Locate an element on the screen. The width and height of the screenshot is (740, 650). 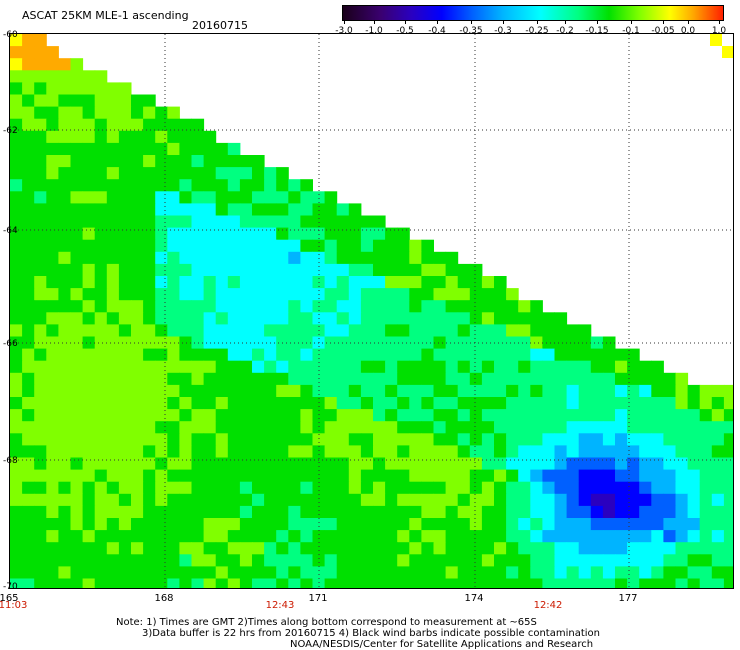
latitude-label: -68 is located at coordinates (10, 461).